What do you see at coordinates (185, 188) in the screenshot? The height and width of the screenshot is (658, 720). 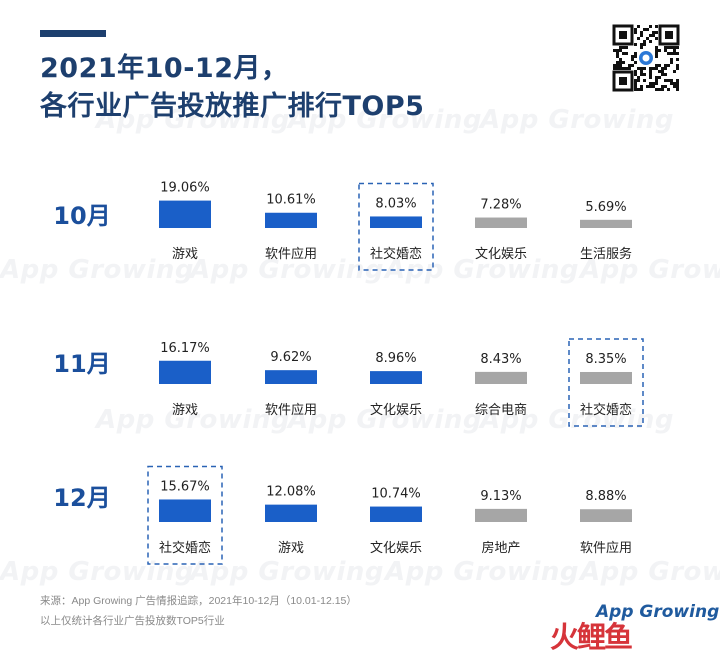 I see `value-label: 19.06%` at bounding box center [185, 188].